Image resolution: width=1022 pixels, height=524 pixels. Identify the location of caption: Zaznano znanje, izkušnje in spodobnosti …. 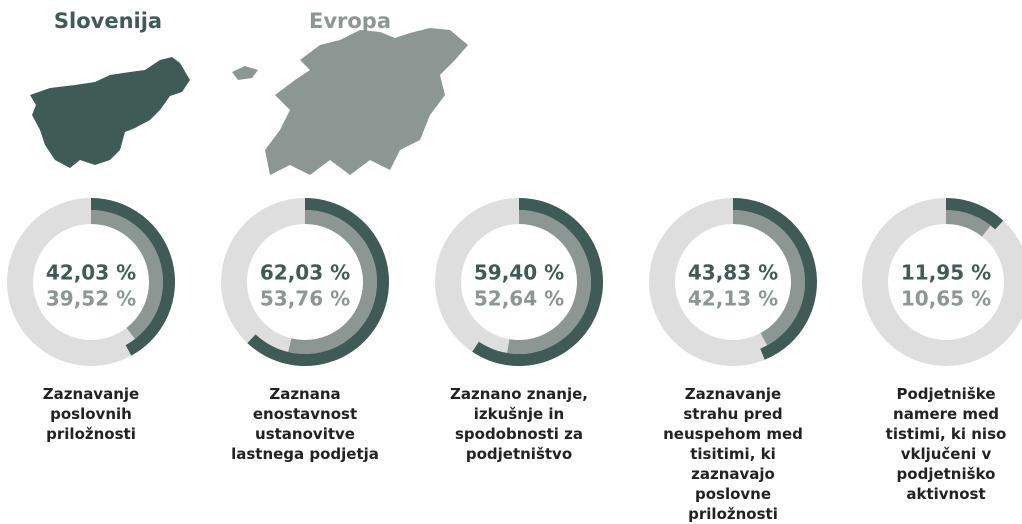
(519, 424).